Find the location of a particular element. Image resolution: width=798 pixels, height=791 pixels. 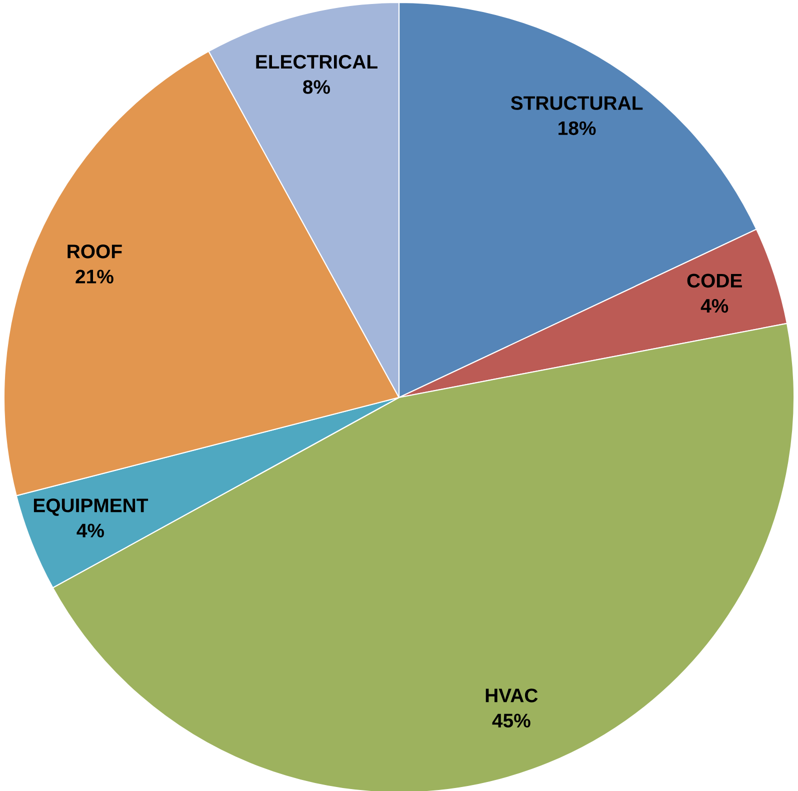

slice-label: STRUCTURAL is located at coordinates (576, 103).